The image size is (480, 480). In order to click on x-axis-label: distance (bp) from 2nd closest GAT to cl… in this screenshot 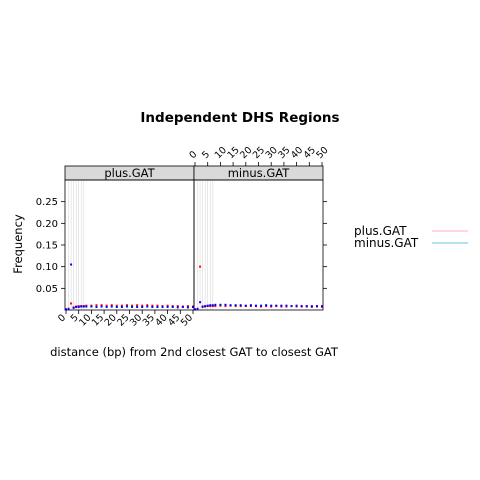, I will do `click(194, 352)`.